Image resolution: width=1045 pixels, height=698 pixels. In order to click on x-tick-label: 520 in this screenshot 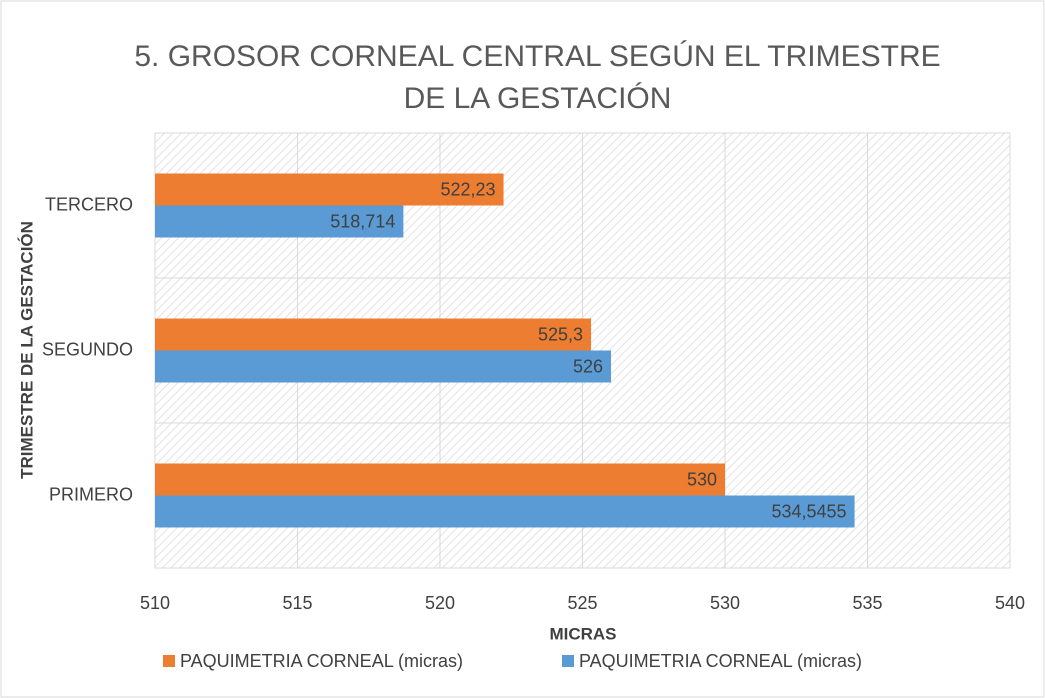, I will do `click(440, 603)`.